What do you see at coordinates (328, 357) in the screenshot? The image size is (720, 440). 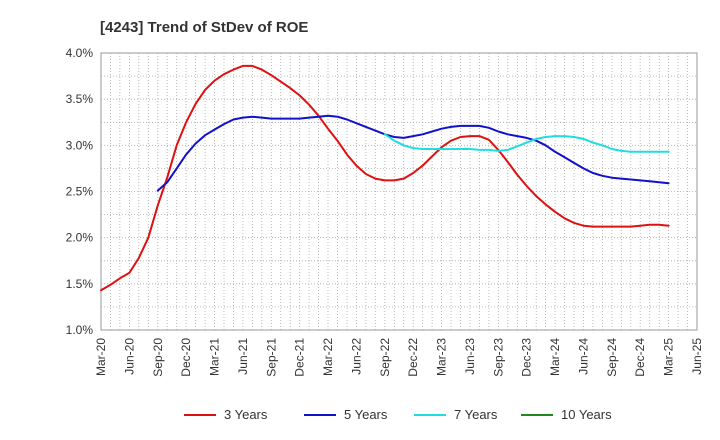 I see `x-tick-label: Mar-22` at bounding box center [328, 357].